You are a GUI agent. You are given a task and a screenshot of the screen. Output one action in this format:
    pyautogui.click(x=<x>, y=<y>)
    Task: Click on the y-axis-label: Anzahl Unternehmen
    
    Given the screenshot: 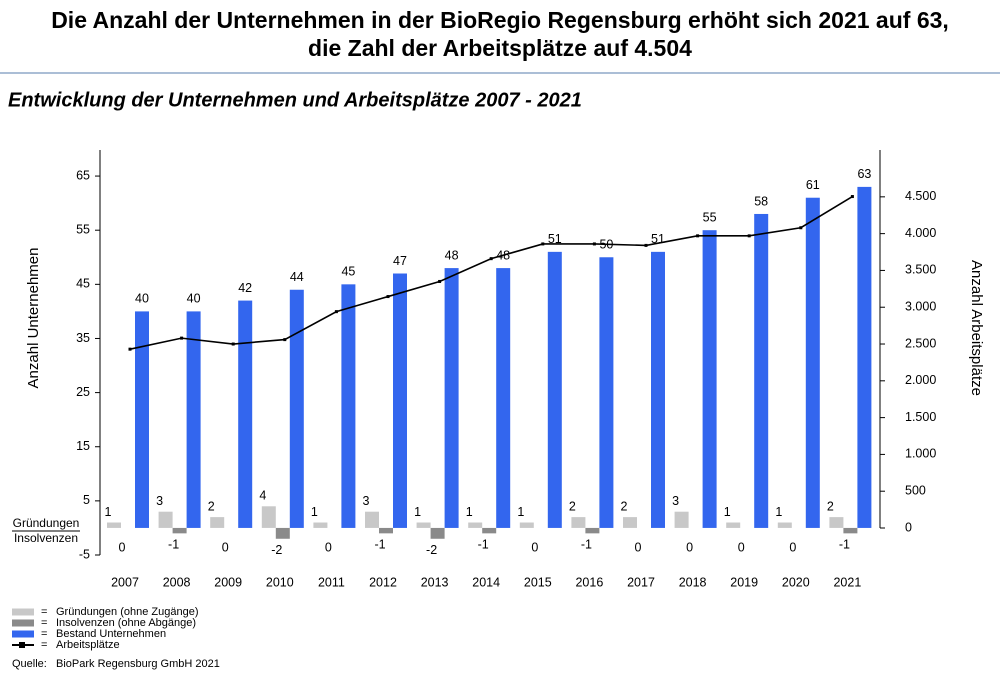 What is the action you would take?
    pyautogui.click(x=33, y=318)
    